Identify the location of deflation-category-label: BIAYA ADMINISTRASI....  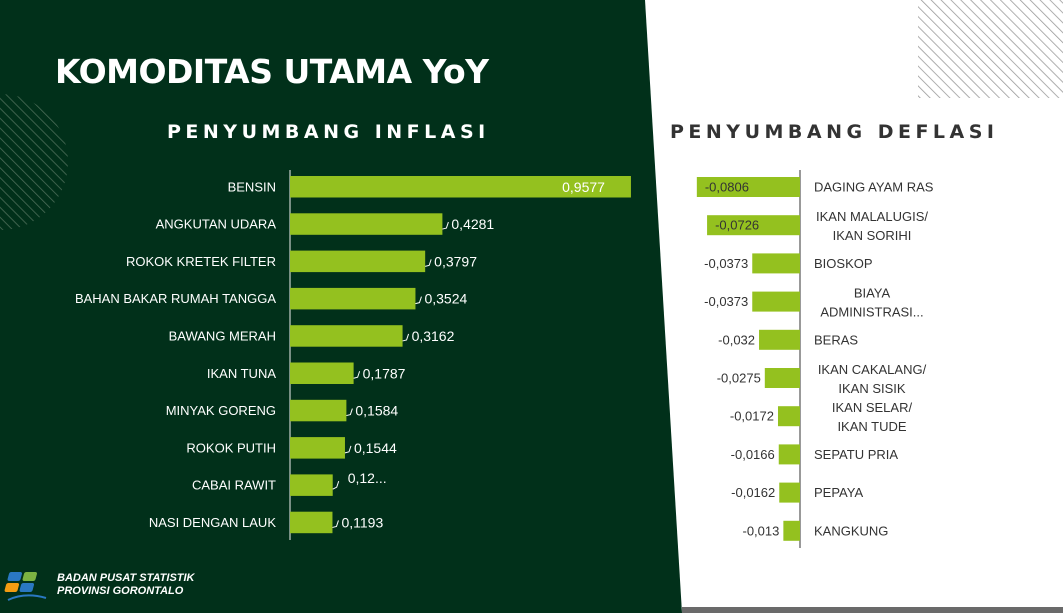
(871, 303).